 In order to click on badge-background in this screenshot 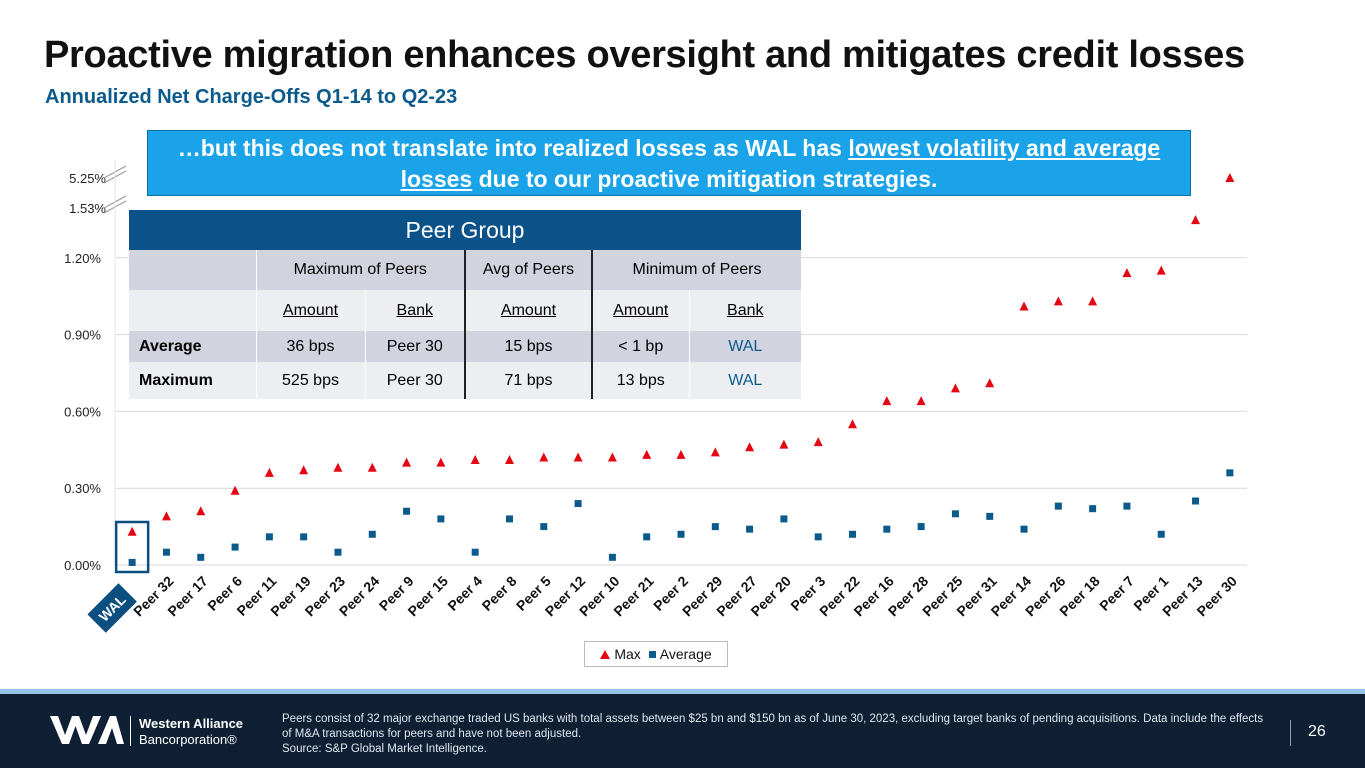, I will do `click(112, 608)`.